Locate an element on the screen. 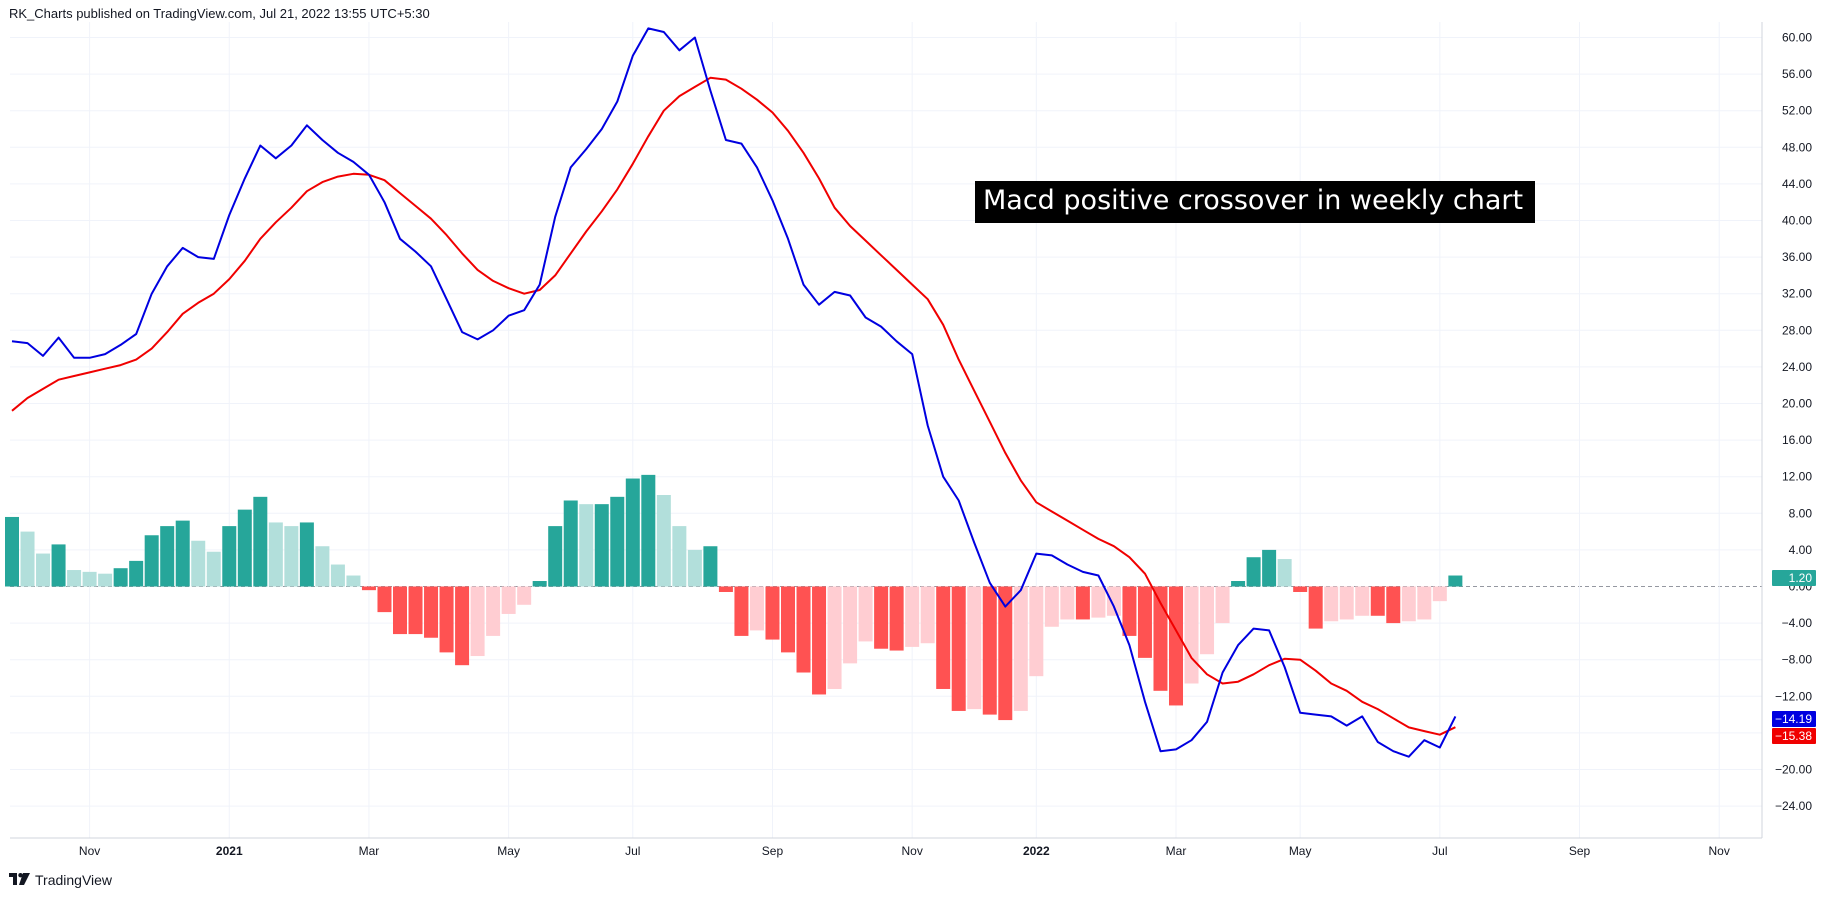 This screenshot has height=899, width=1834. y-tick-label: 8.00 is located at coordinates (1801, 513).